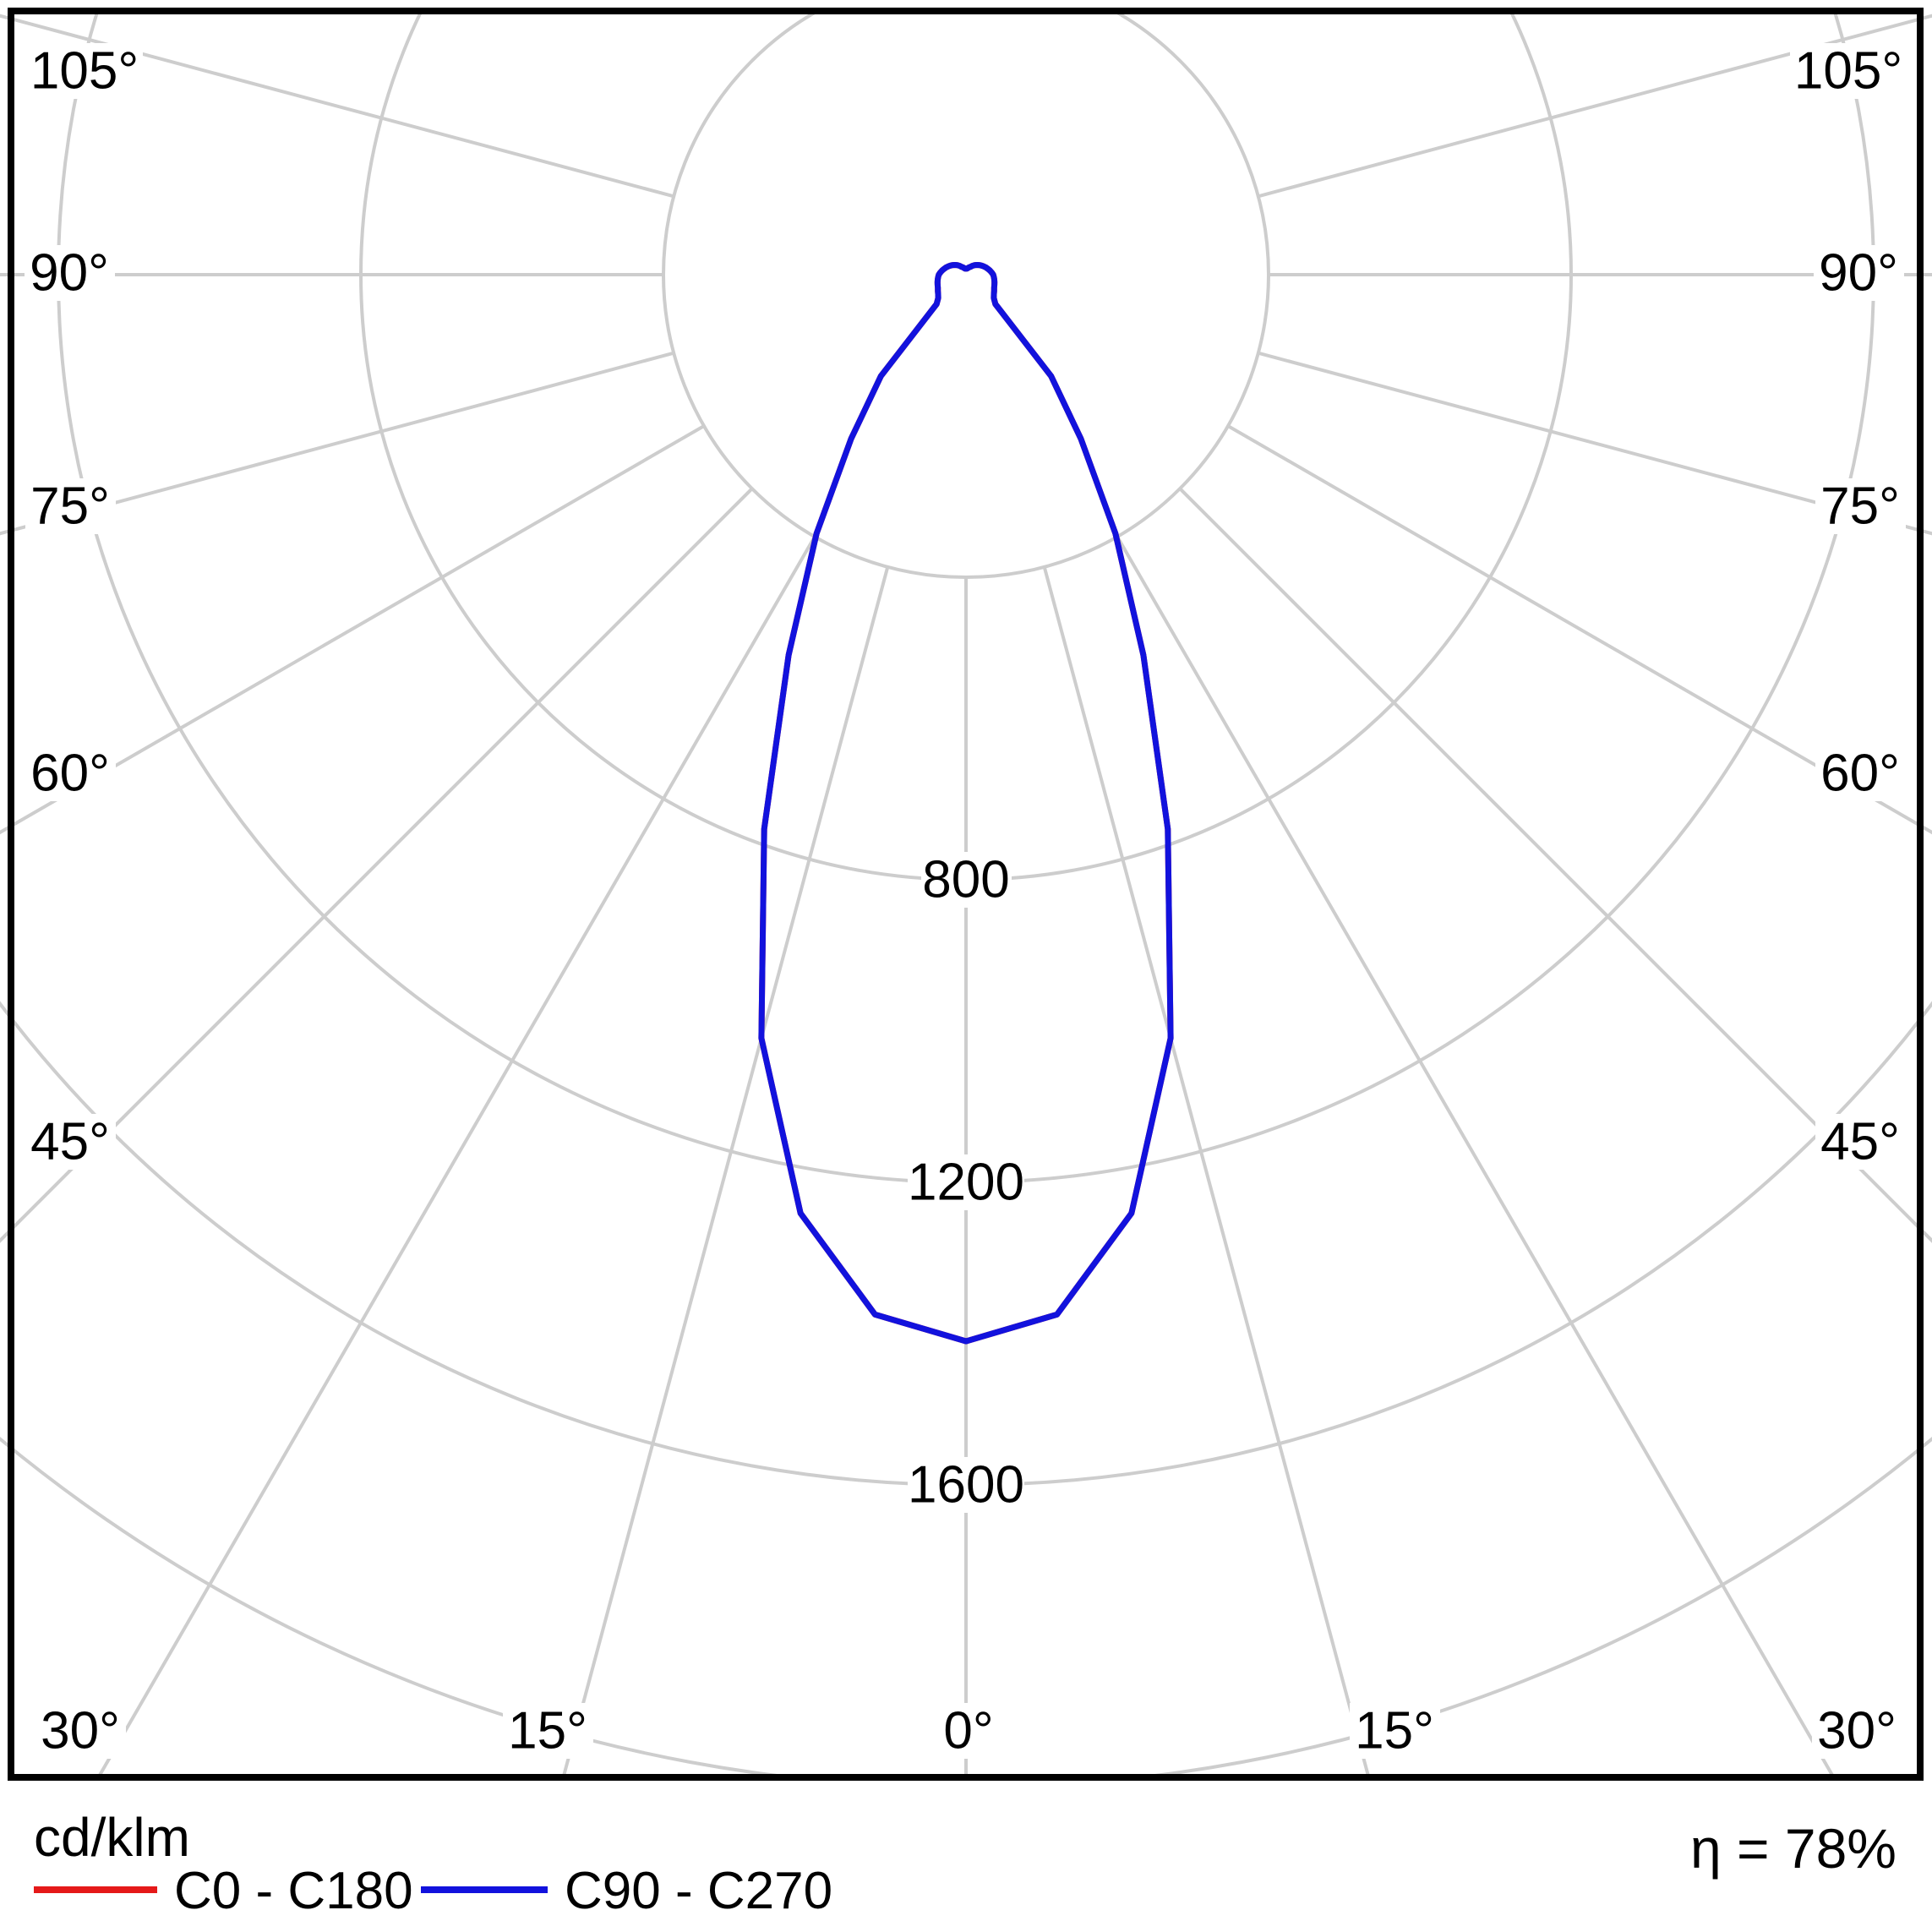  I want to click on angle-label-left-60-text: 60°, so click(70, 774).